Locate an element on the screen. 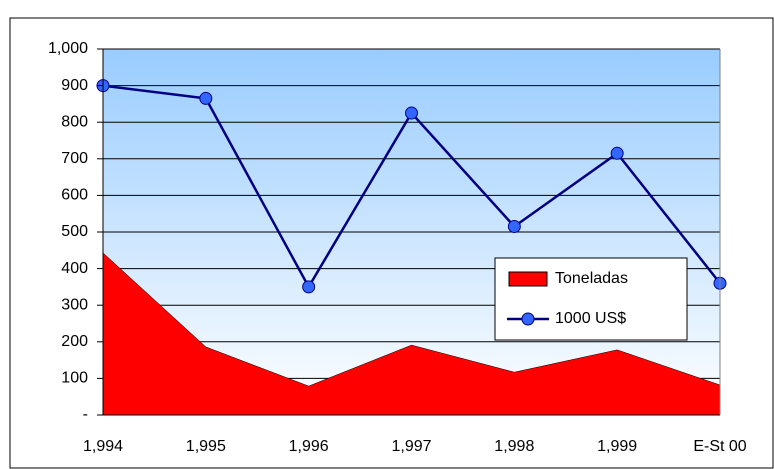 The height and width of the screenshot is (469, 774). y-tick-label: 700 is located at coordinates (74, 158).